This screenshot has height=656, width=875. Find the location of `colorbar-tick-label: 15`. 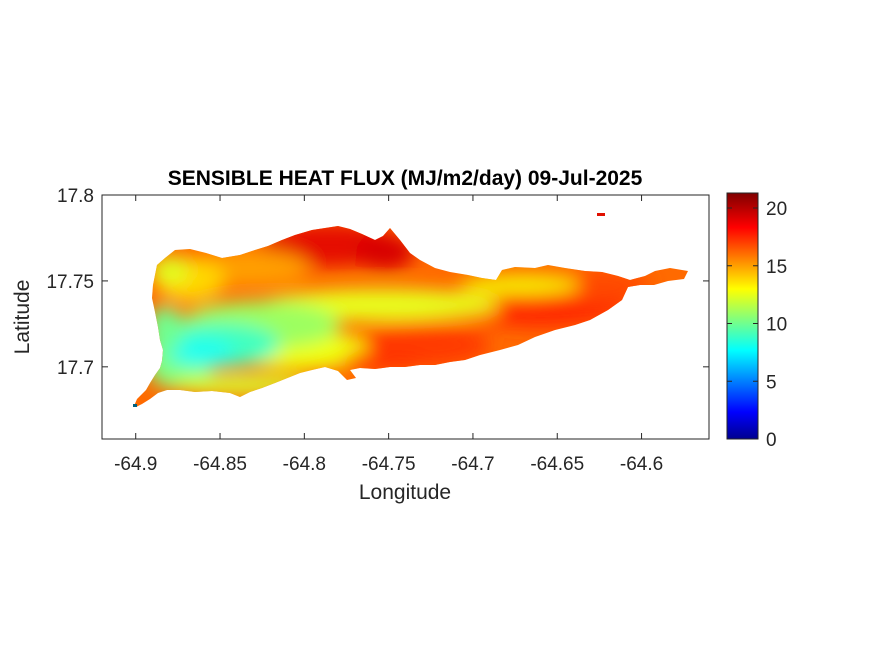

colorbar-tick-label: 15 is located at coordinates (776, 267).